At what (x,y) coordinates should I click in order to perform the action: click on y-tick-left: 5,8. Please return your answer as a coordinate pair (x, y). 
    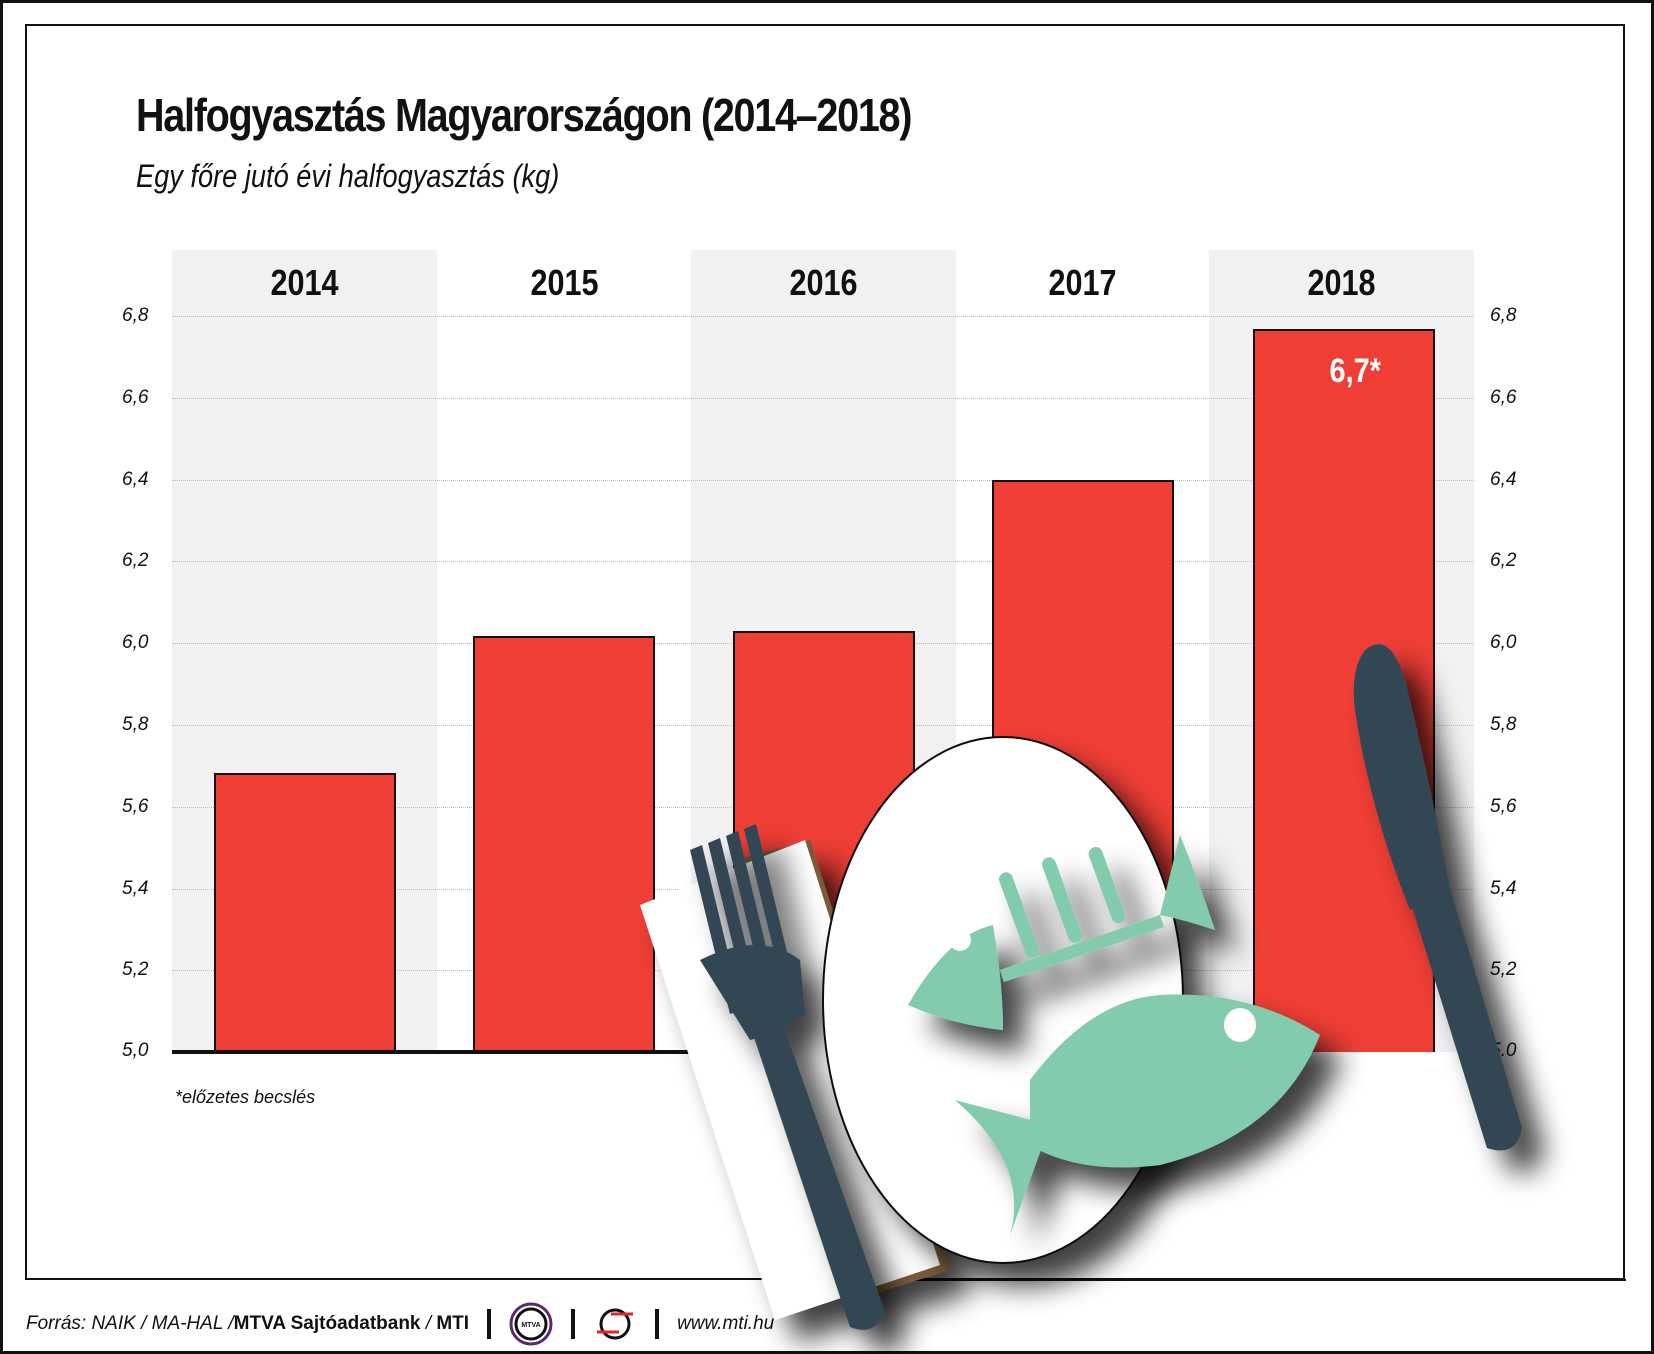
    Looking at the image, I should click on (135, 724).